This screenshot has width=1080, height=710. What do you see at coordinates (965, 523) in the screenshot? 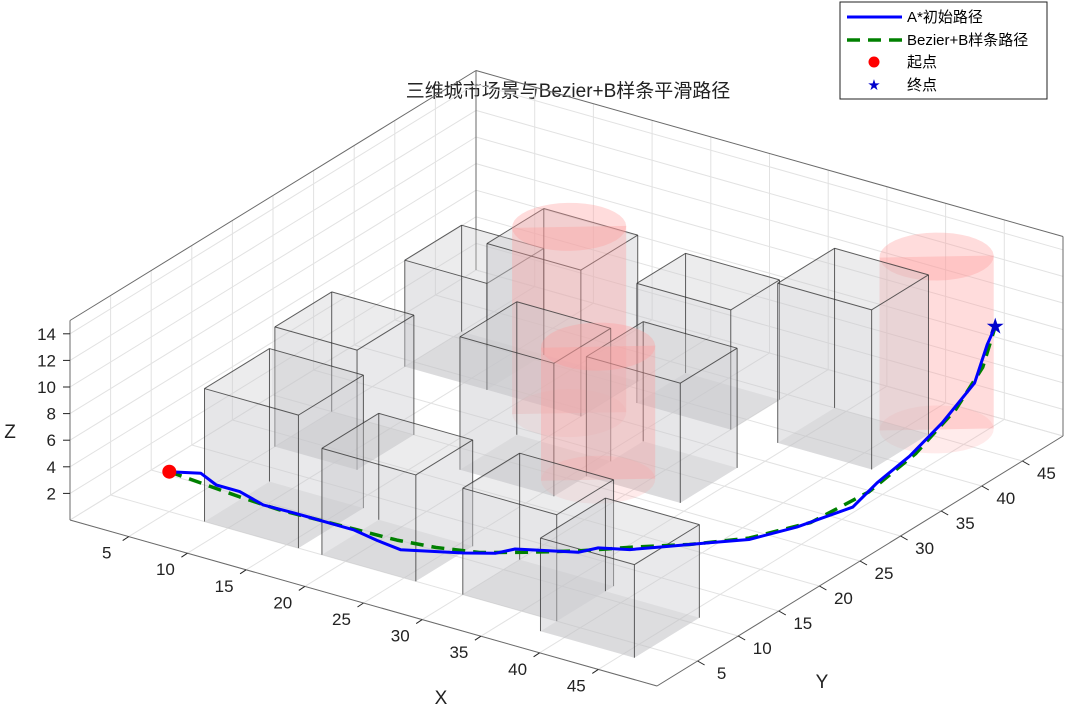
I see `y-tick-label: 35` at bounding box center [965, 523].